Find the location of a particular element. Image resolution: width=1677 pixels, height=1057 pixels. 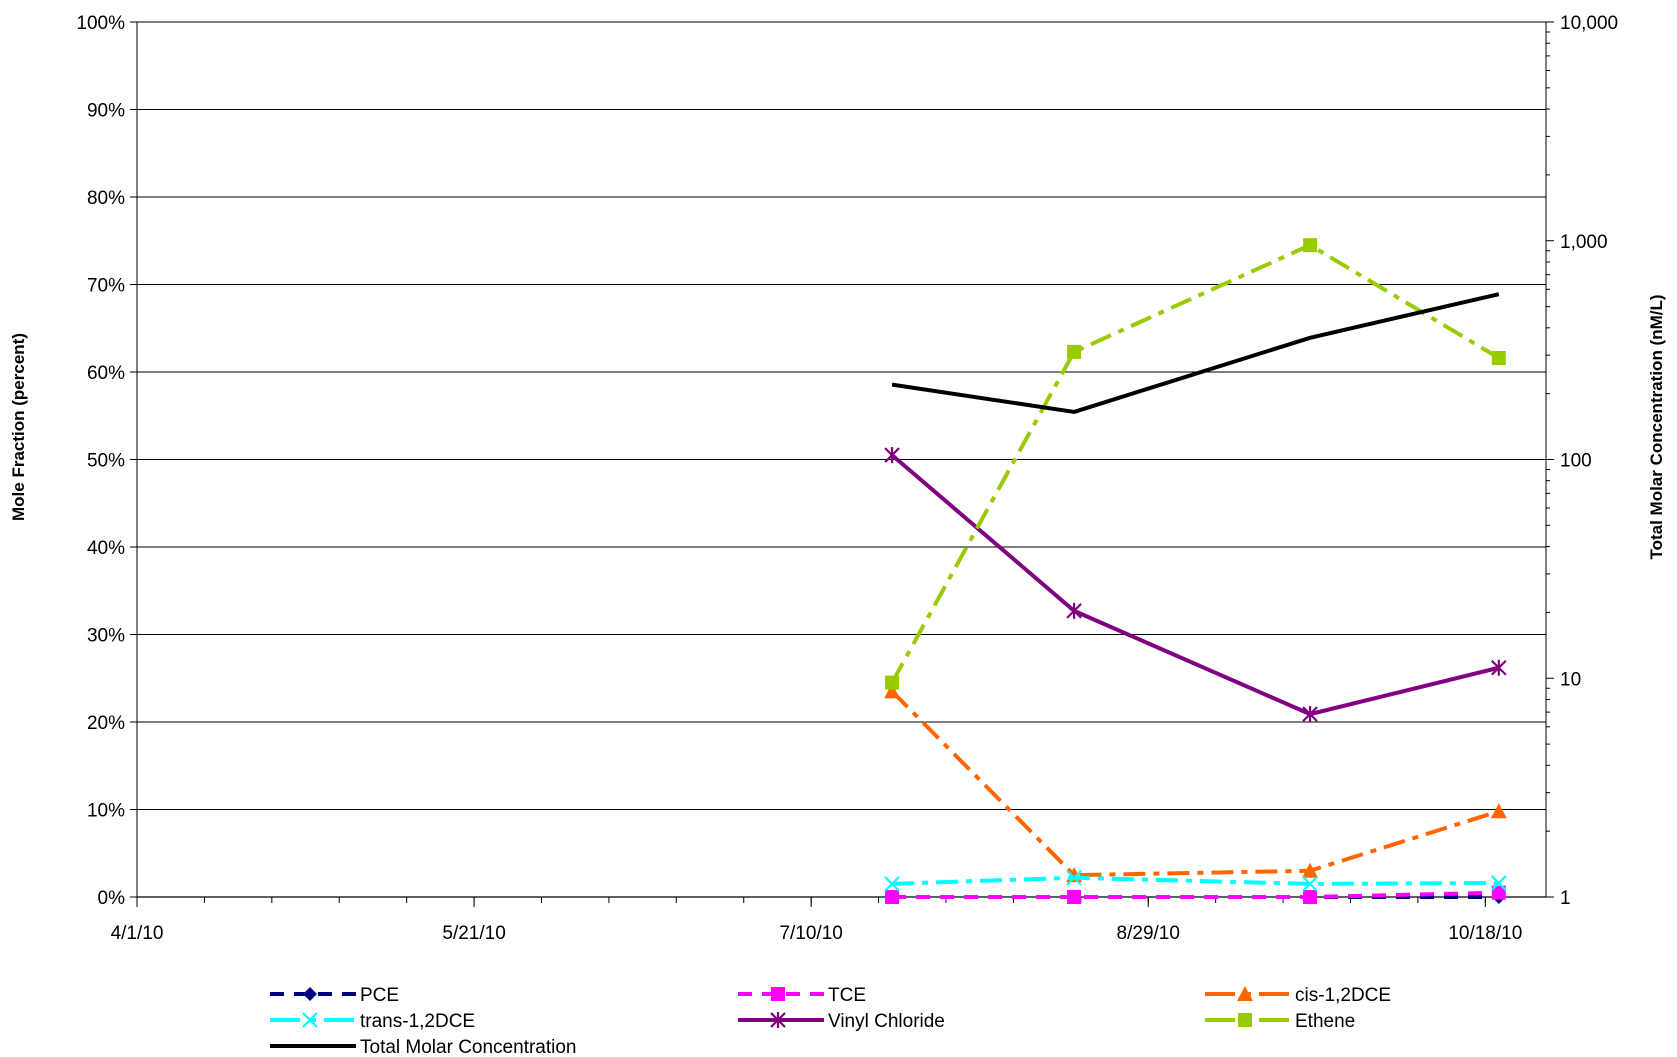

y-tick-label: 80% is located at coordinates (106, 198).